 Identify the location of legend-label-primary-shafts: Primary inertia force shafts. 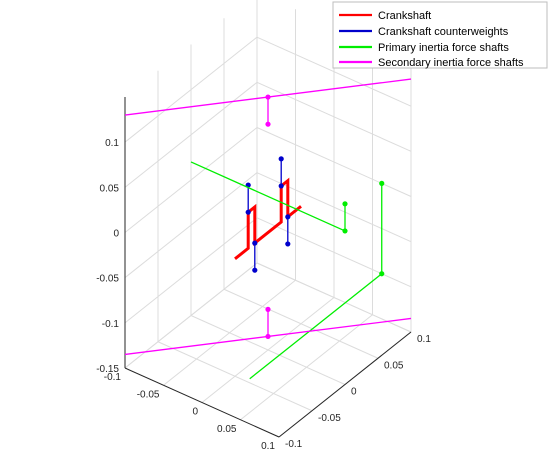
(443, 48).